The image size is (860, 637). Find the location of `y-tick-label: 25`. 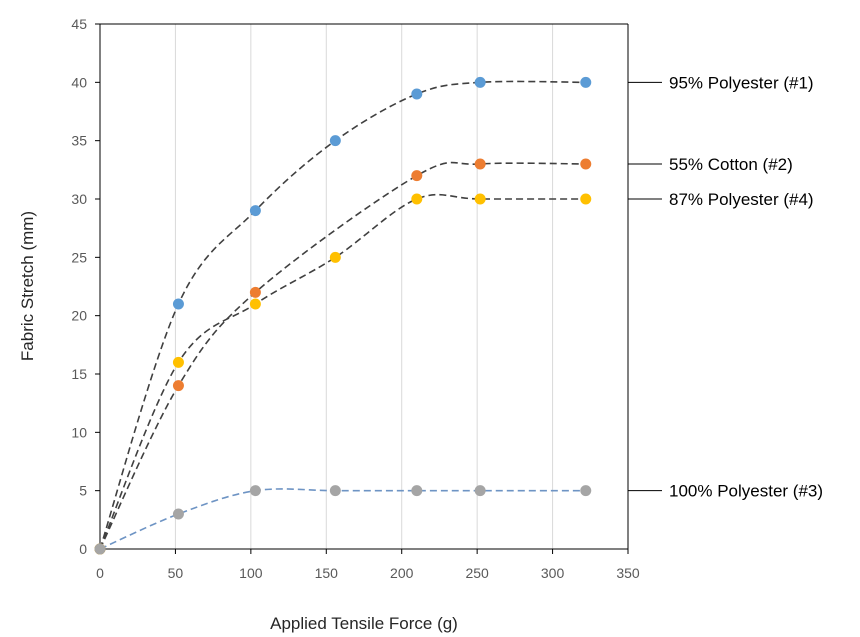

y-tick-label: 25 is located at coordinates (79, 257).